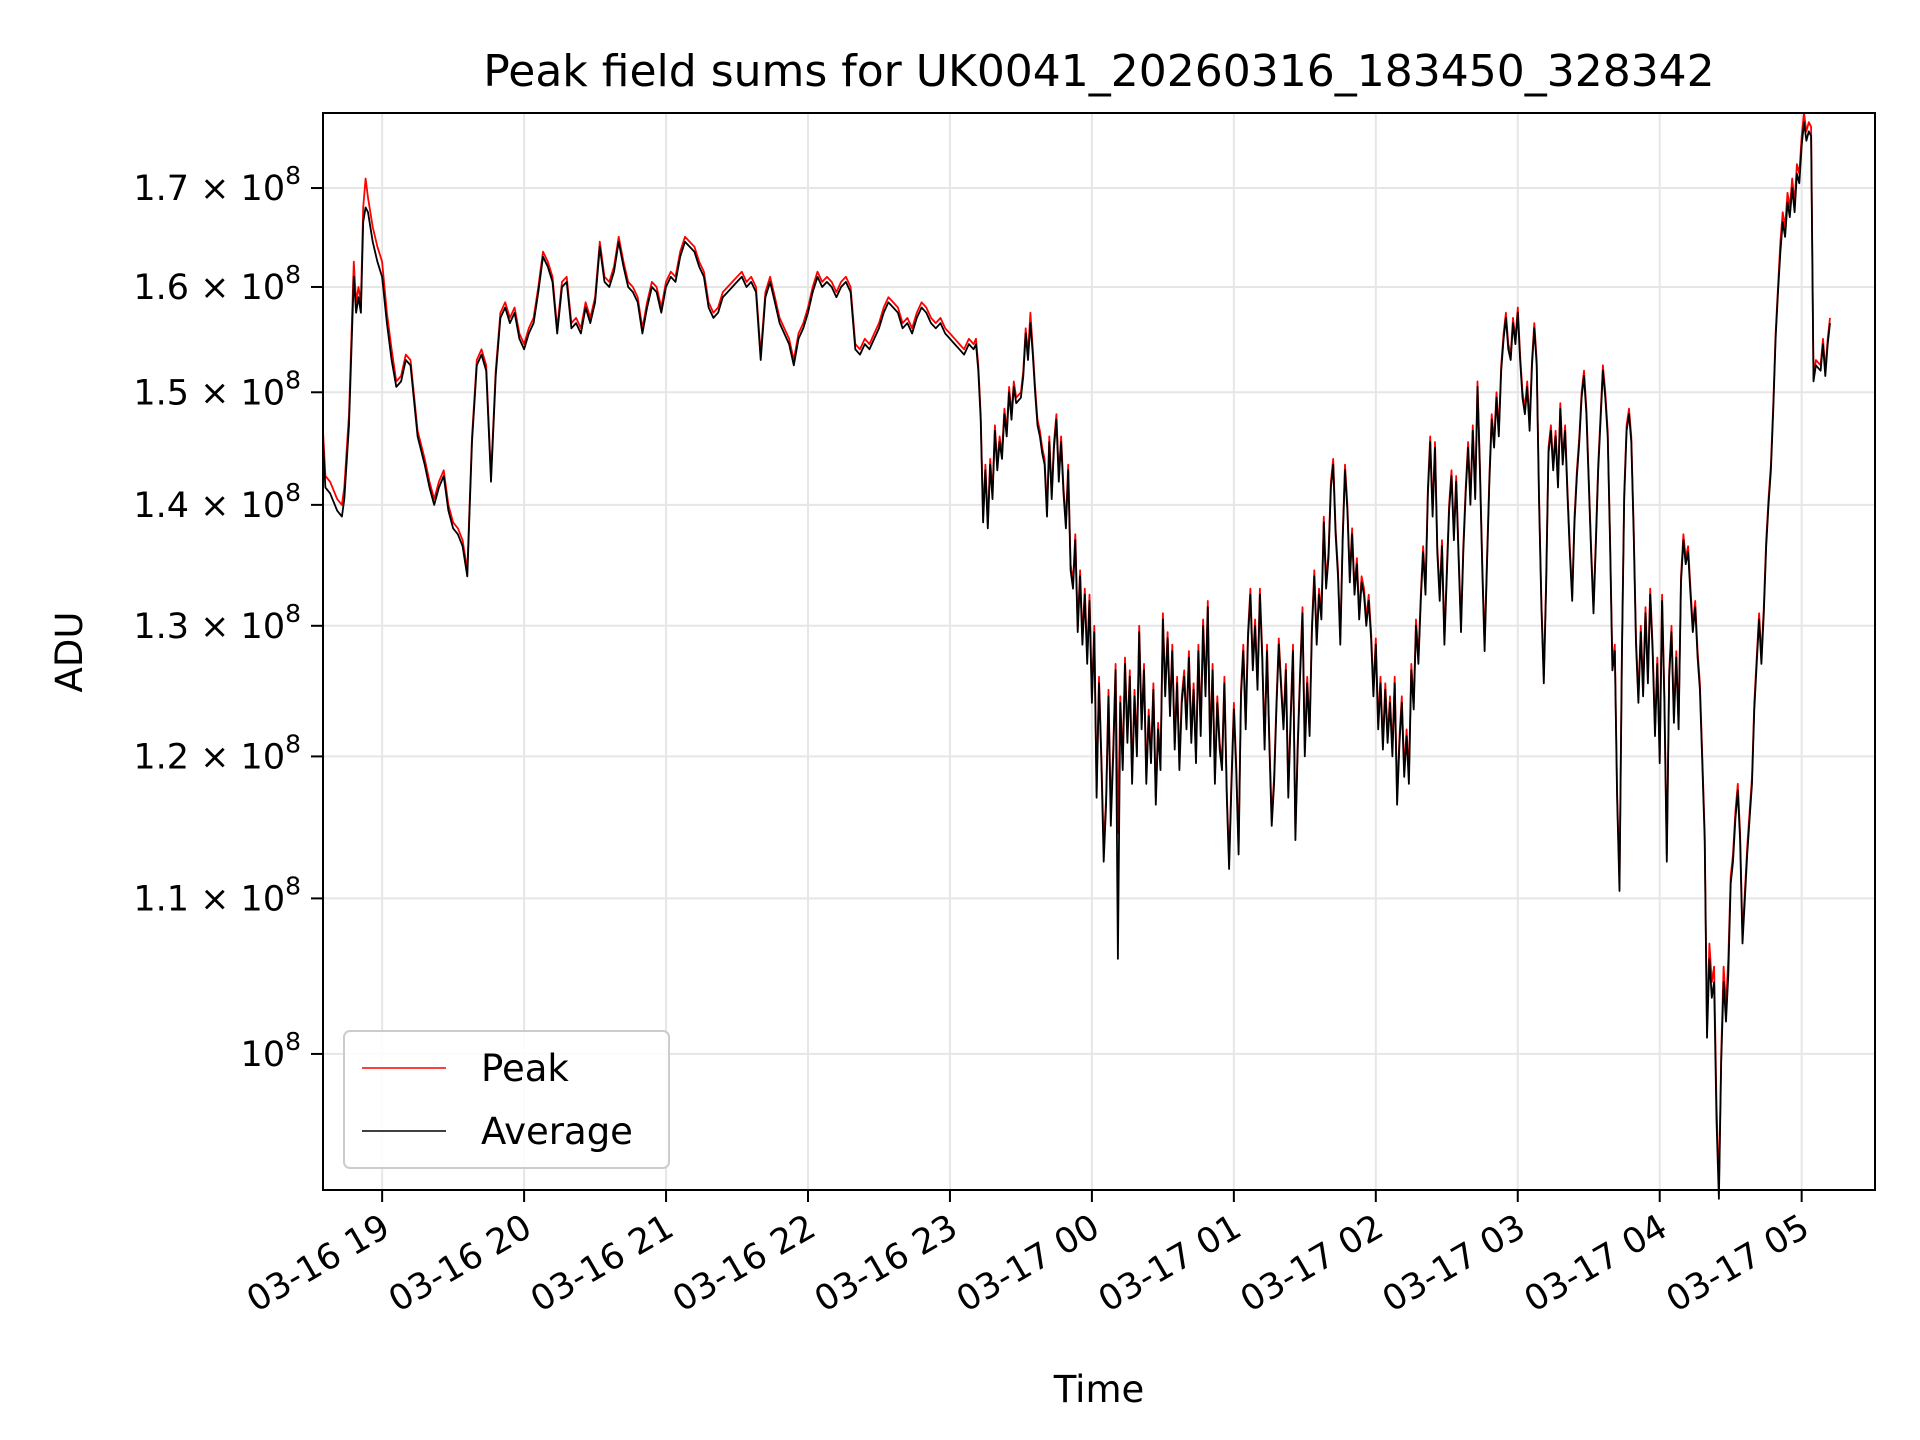  I want to click on y-tick-label: 1.1 × 108, so click(217, 895).